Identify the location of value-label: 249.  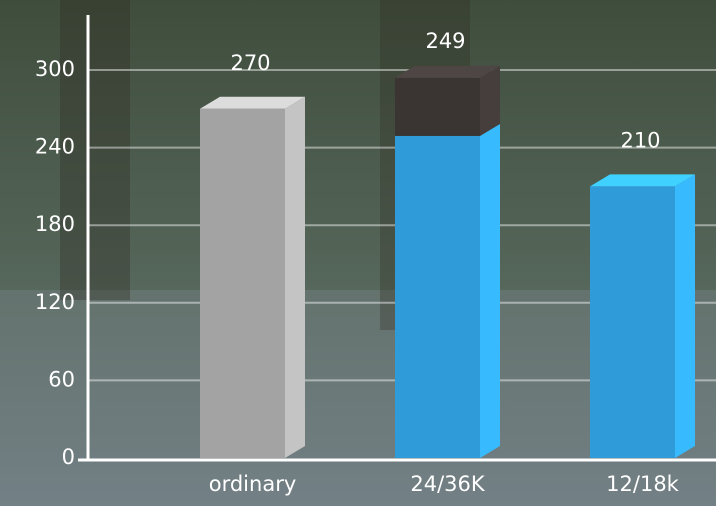
(445, 41).